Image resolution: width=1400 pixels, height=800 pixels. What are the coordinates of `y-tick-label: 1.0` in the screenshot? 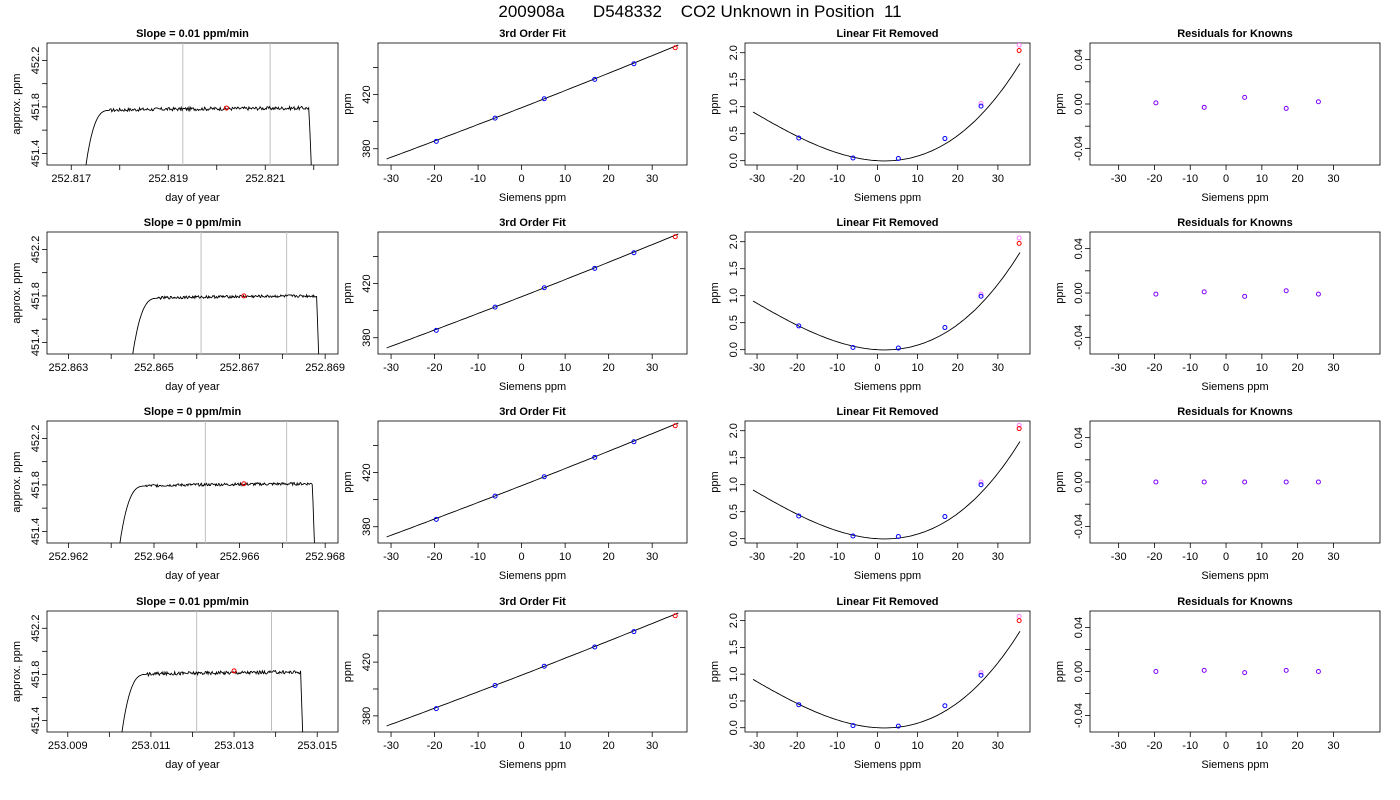 It's located at (734, 484).